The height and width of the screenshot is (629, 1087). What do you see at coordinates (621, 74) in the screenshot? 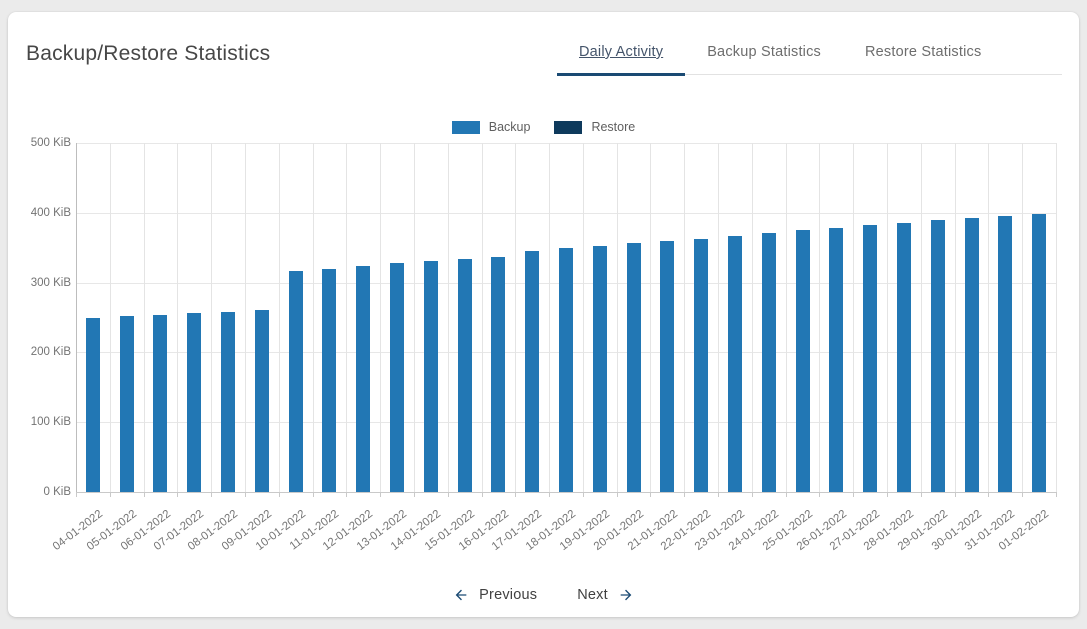
I see `active-tab-indicator` at bounding box center [621, 74].